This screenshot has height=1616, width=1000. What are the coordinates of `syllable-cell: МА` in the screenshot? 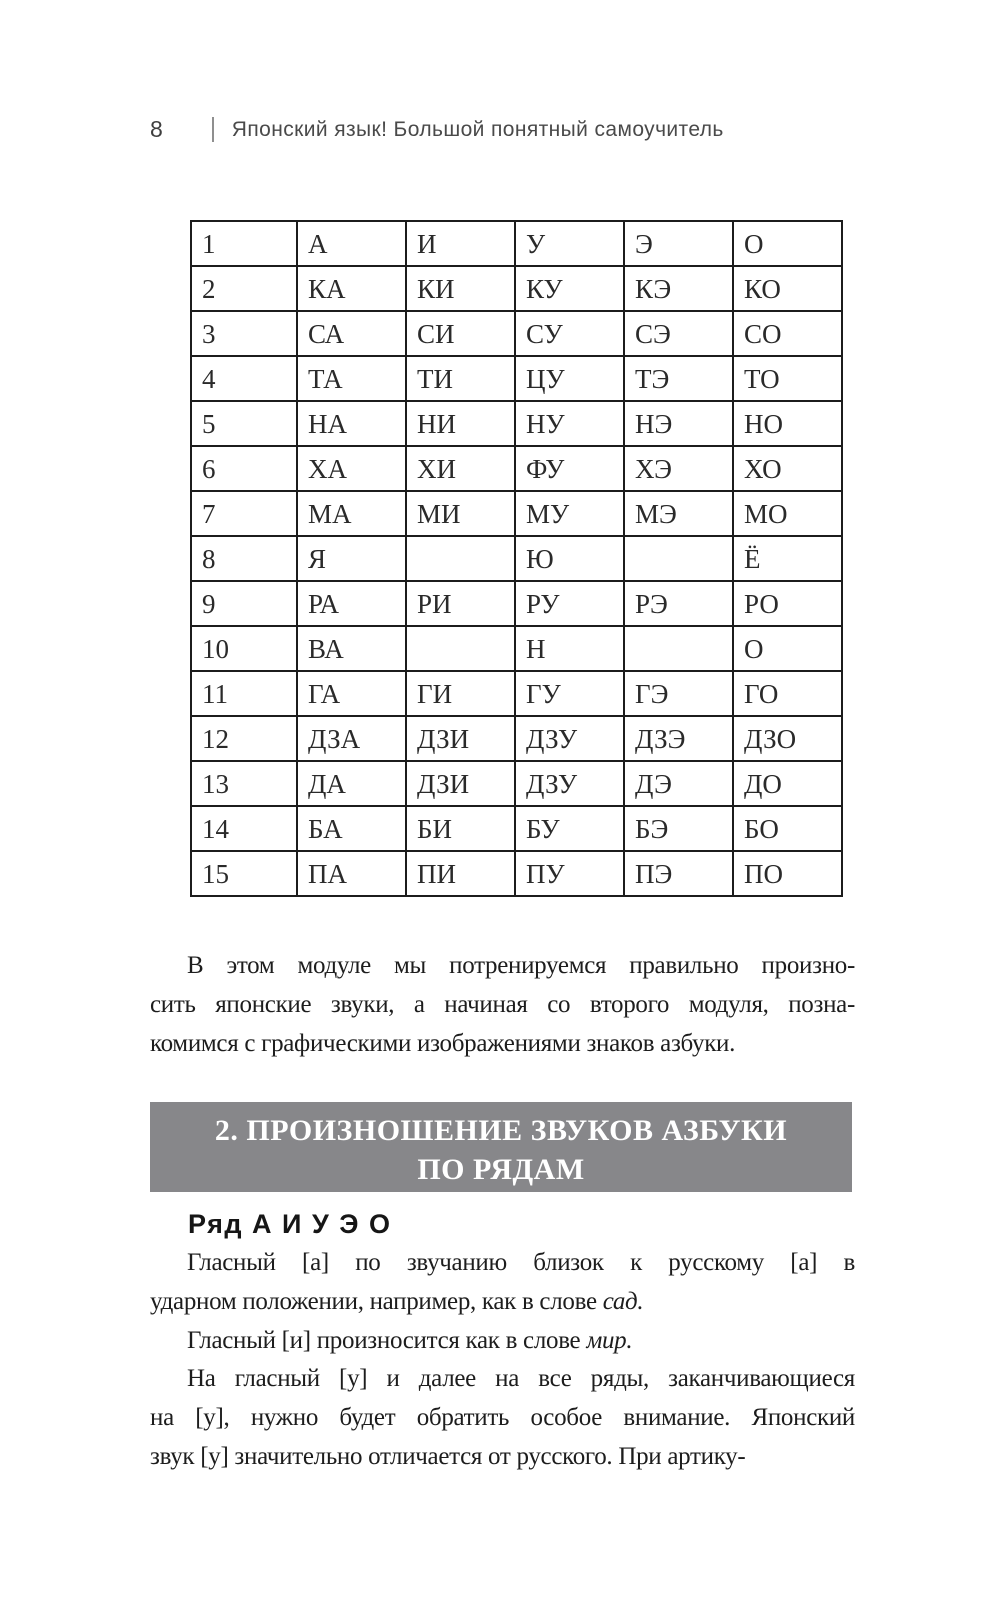 It's located at (351, 513).